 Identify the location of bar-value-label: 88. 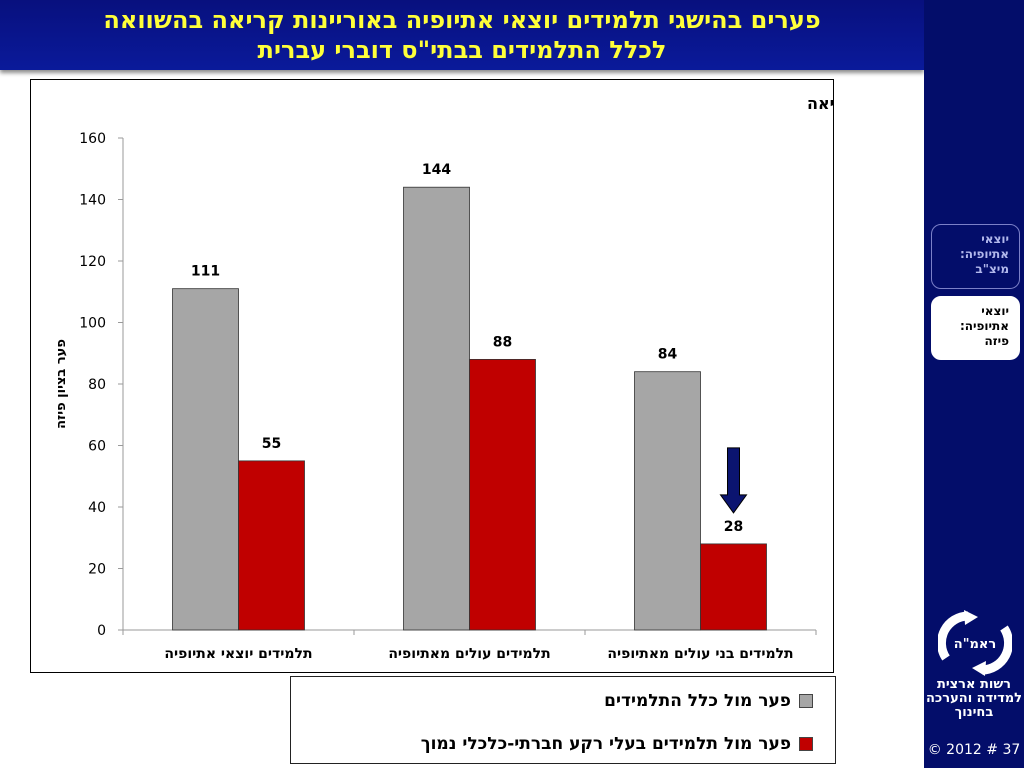
(502, 342).